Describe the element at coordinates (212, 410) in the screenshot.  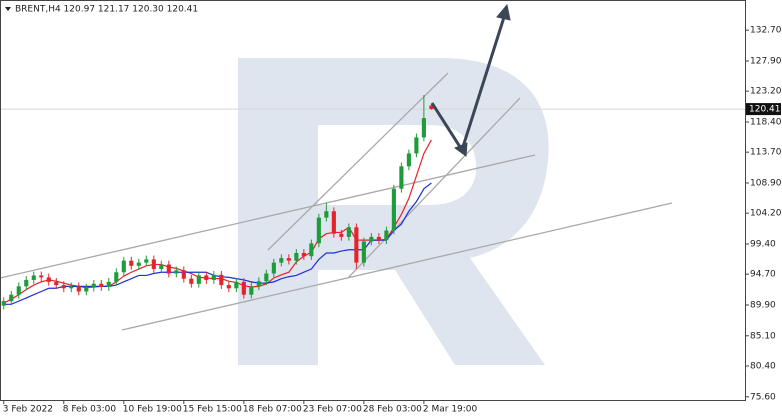
I see `x-tick-label: 15 Feb 15:00` at that location.